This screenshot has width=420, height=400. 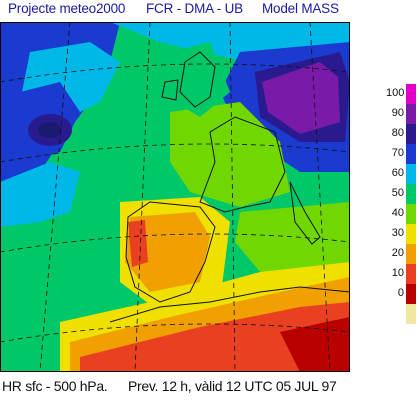 I want to click on legend-label: 70, so click(x=397, y=153).